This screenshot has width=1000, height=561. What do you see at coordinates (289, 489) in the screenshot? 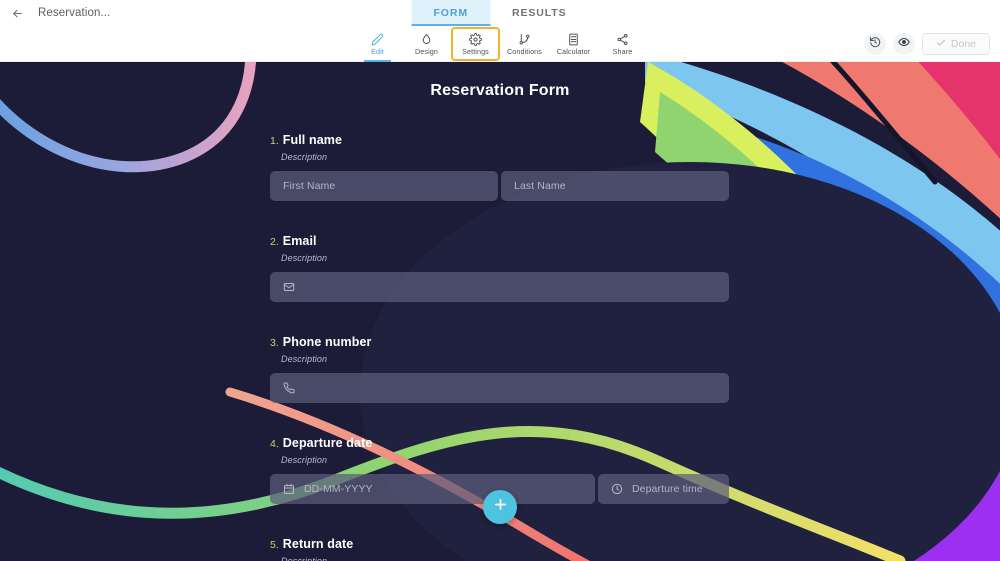
I see `calendar-icon` at bounding box center [289, 489].